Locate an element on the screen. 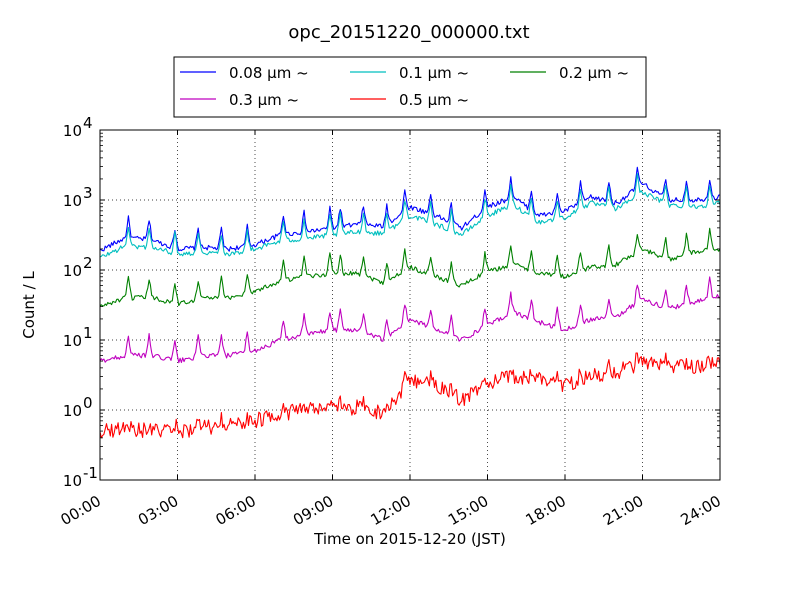  legend-item: 0.1 μm ~ is located at coordinates (409, 73).